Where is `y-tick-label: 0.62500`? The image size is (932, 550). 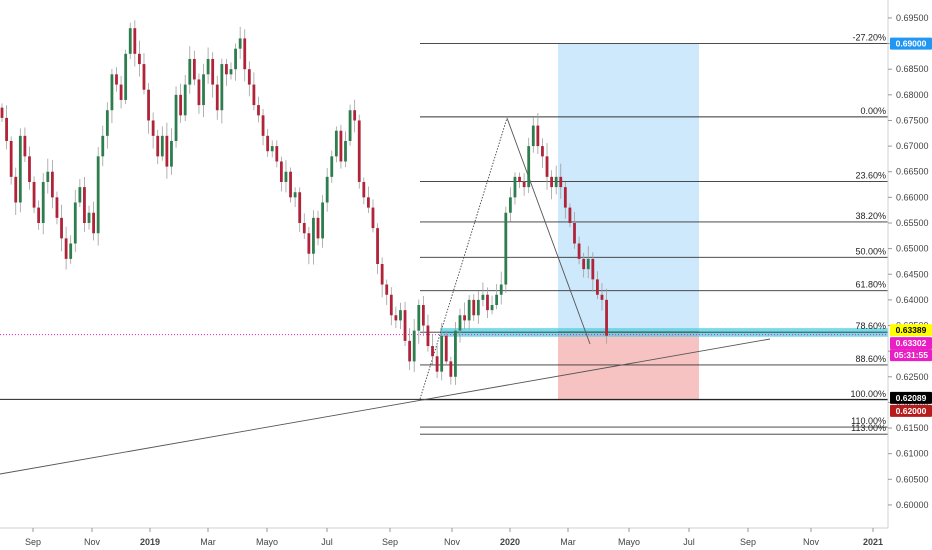
y-tick-label: 0.62500 is located at coordinates (912, 377).